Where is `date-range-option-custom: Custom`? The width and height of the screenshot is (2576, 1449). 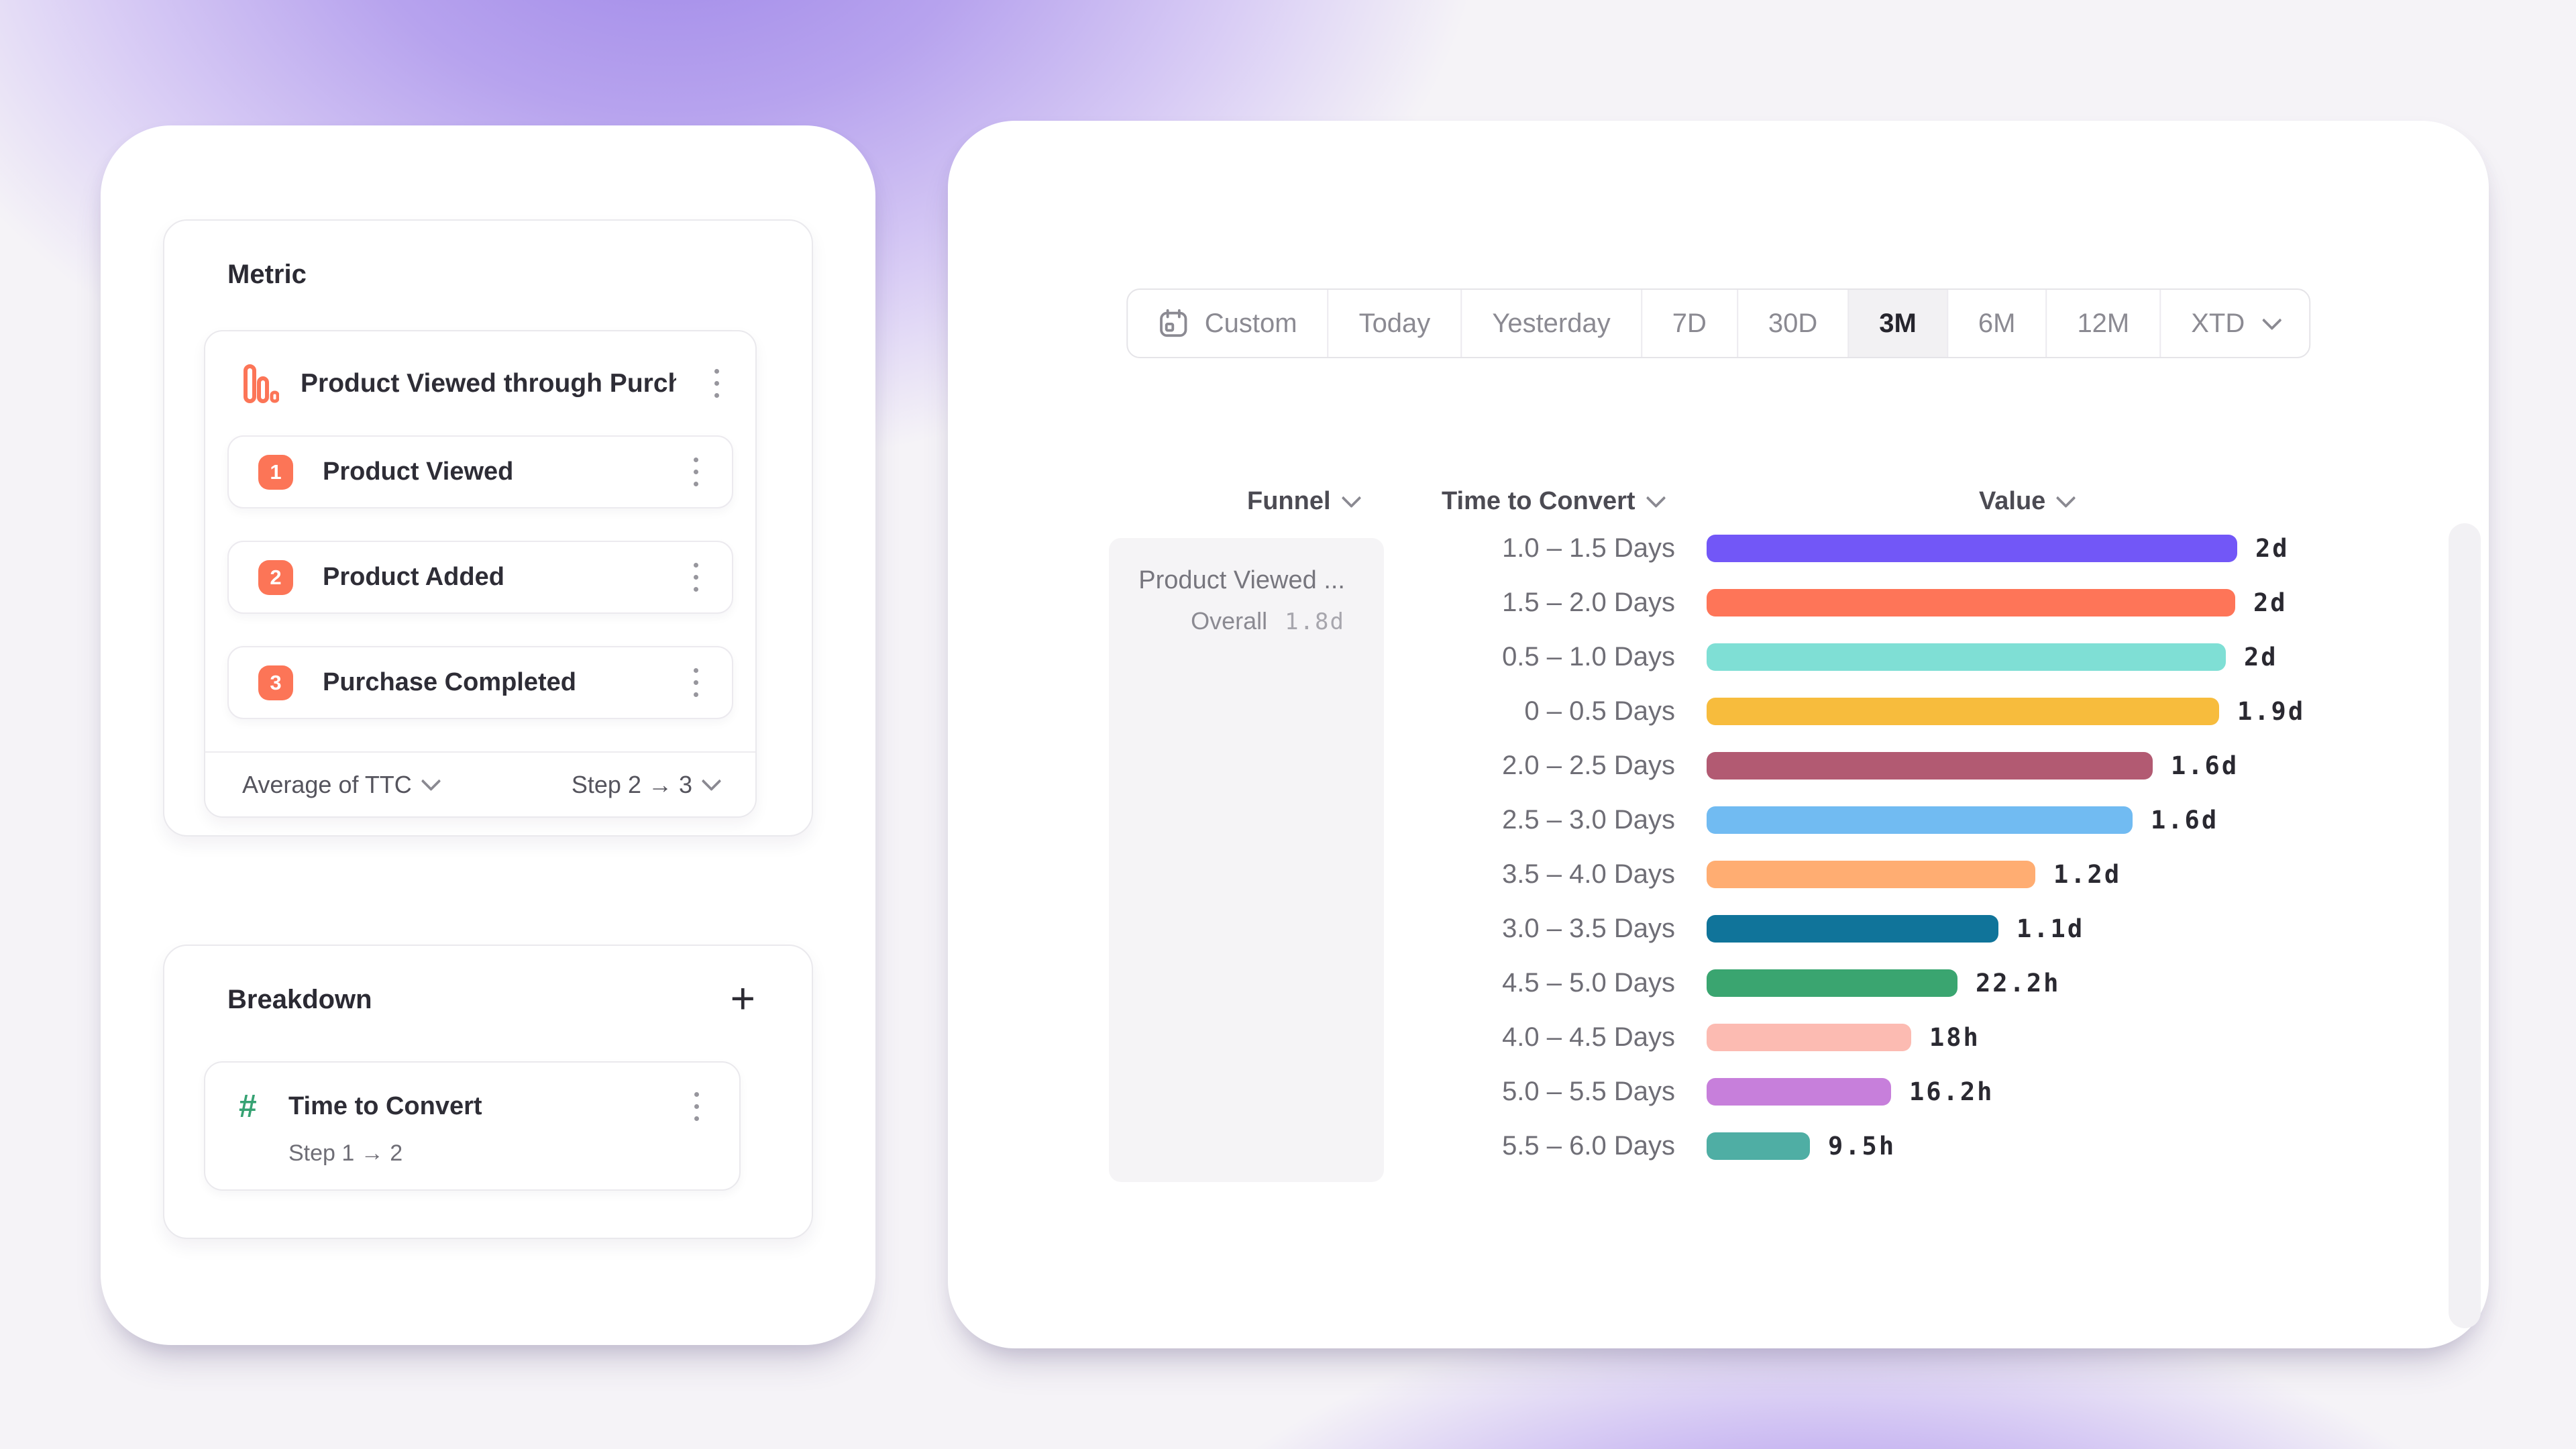 date-range-option-custom: Custom is located at coordinates (1228, 323).